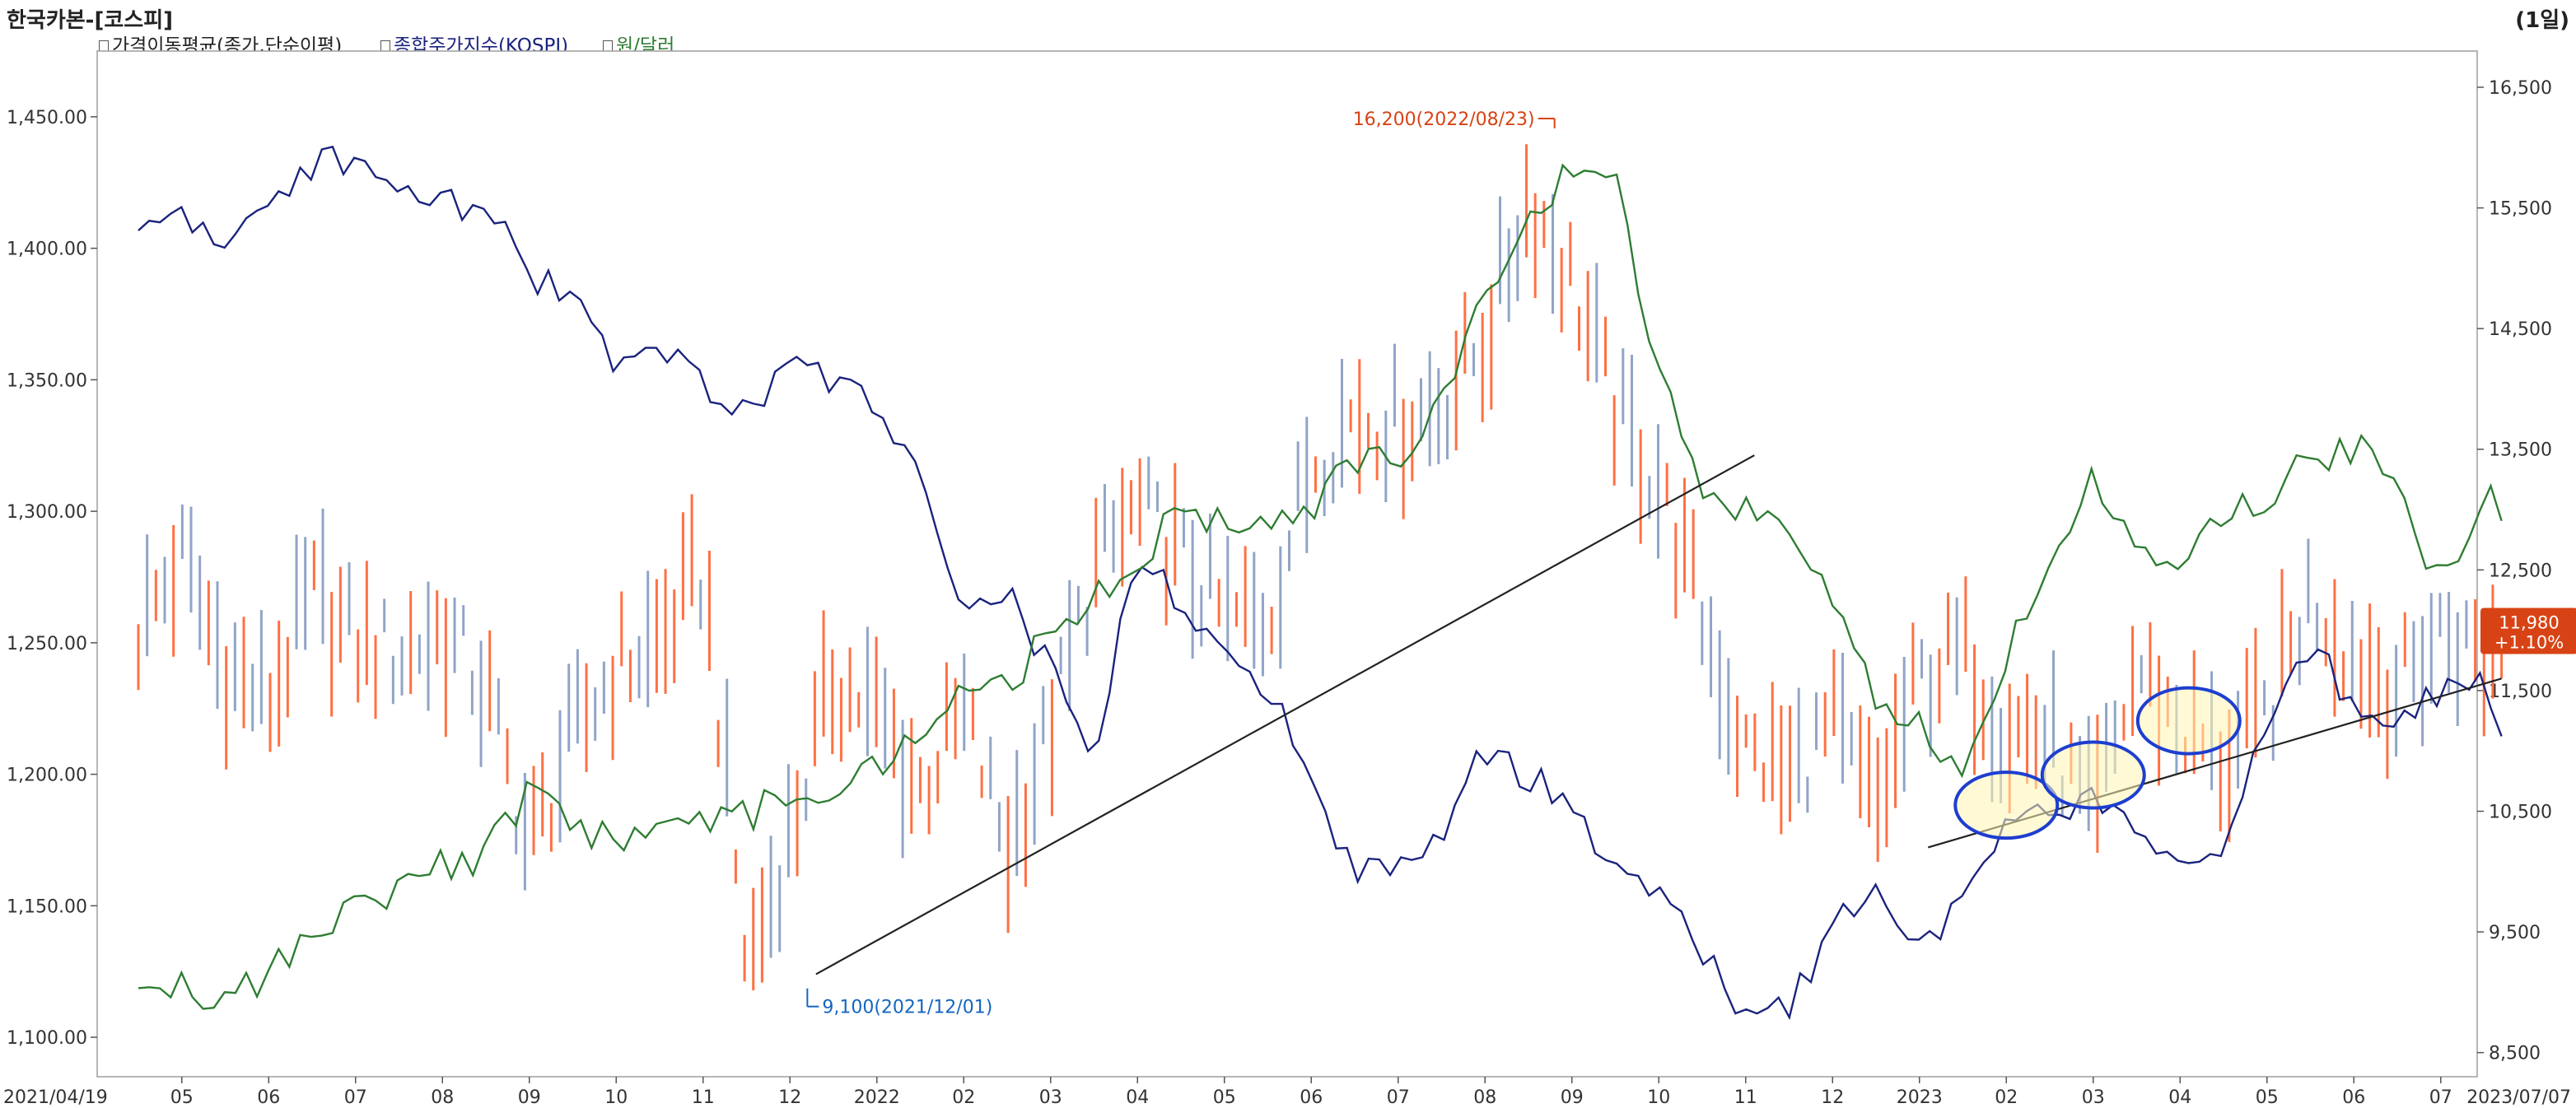 The image size is (2576, 1108). I want to click on left-axis-label: 1,150.00, so click(47, 906).